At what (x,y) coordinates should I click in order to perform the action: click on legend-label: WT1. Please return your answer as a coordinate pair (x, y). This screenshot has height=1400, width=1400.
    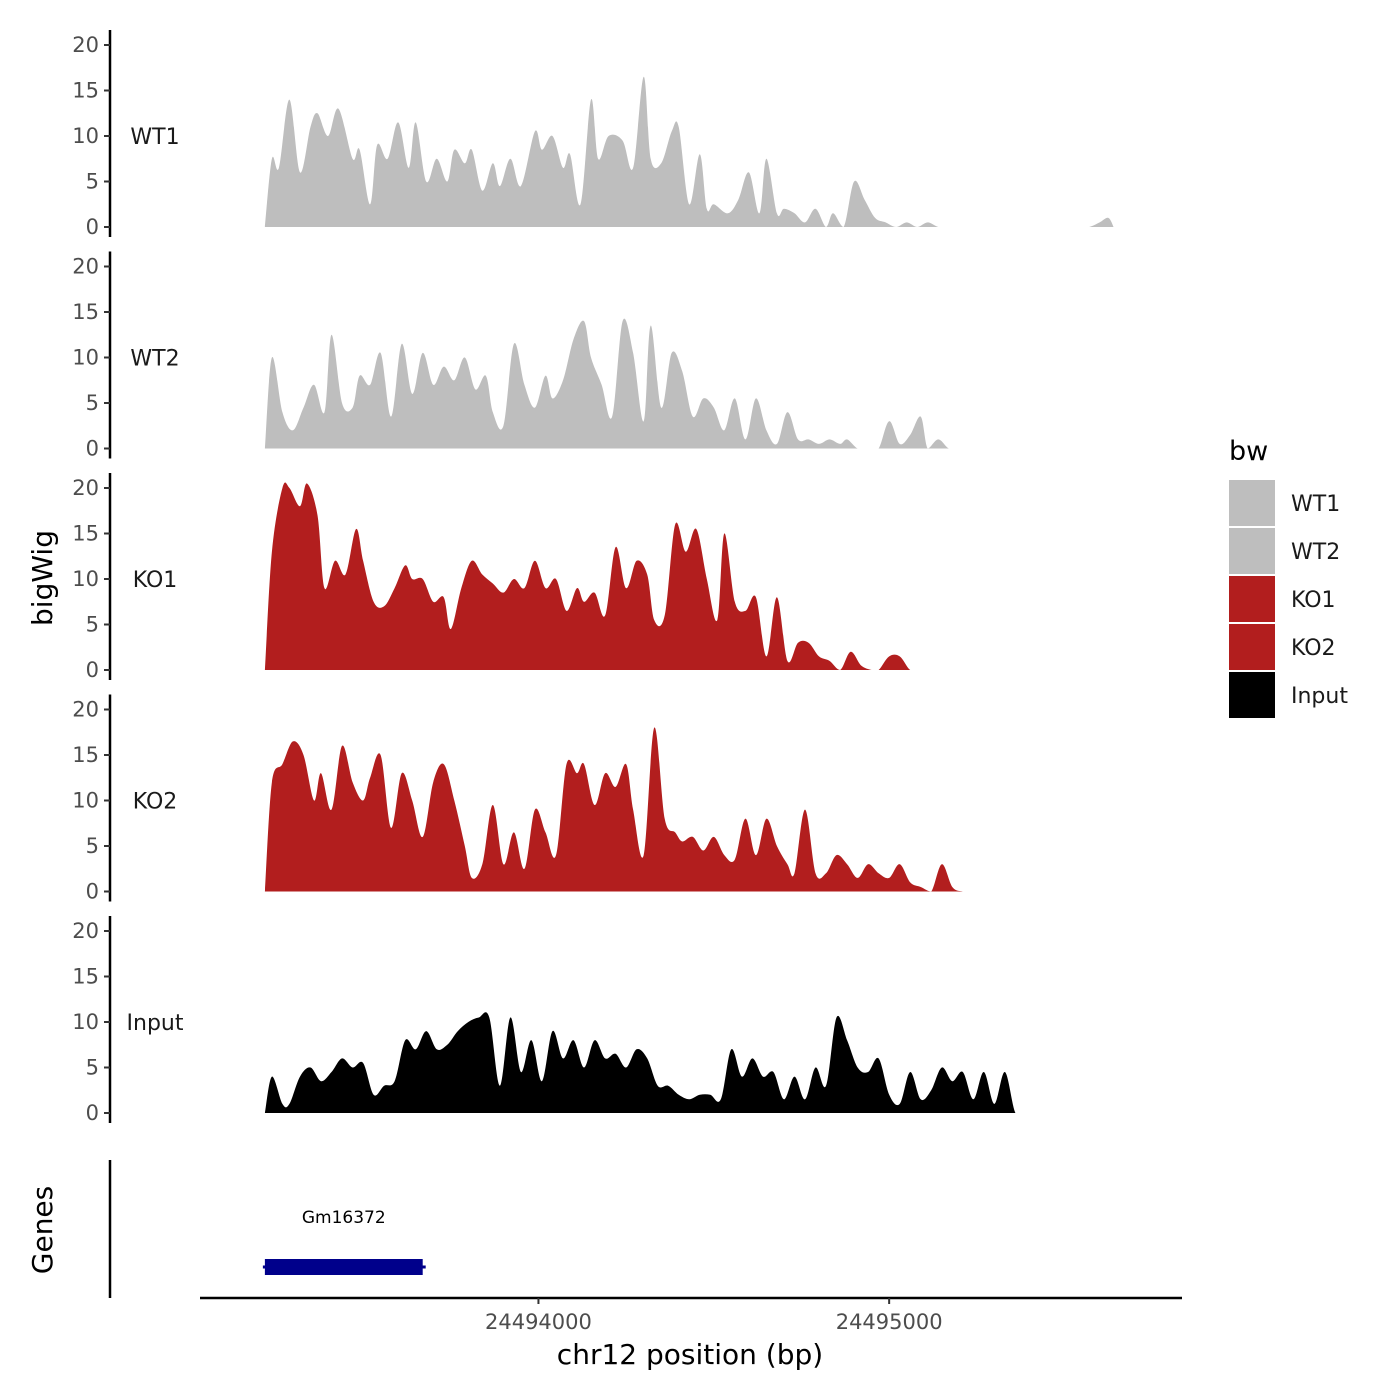
    Looking at the image, I should click on (1315, 504).